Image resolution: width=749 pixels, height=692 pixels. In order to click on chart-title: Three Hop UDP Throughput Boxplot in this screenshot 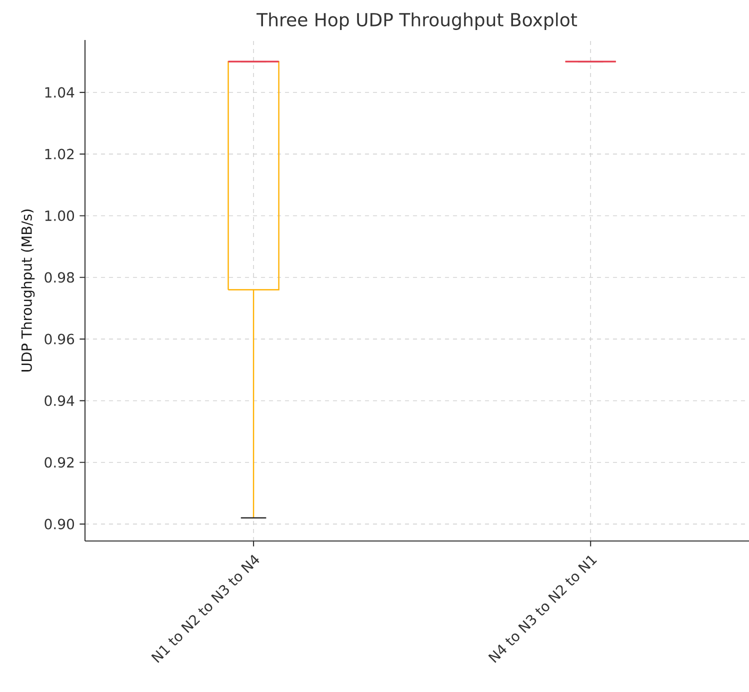, I will do `click(417, 21)`.